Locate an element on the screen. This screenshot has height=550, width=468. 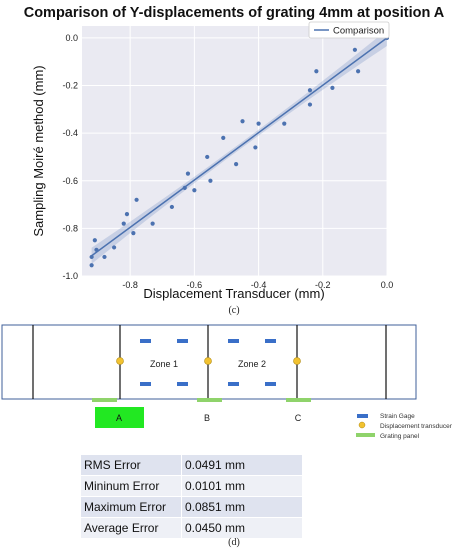
y-tick-label: 0.0 is located at coordinates (71, 38).